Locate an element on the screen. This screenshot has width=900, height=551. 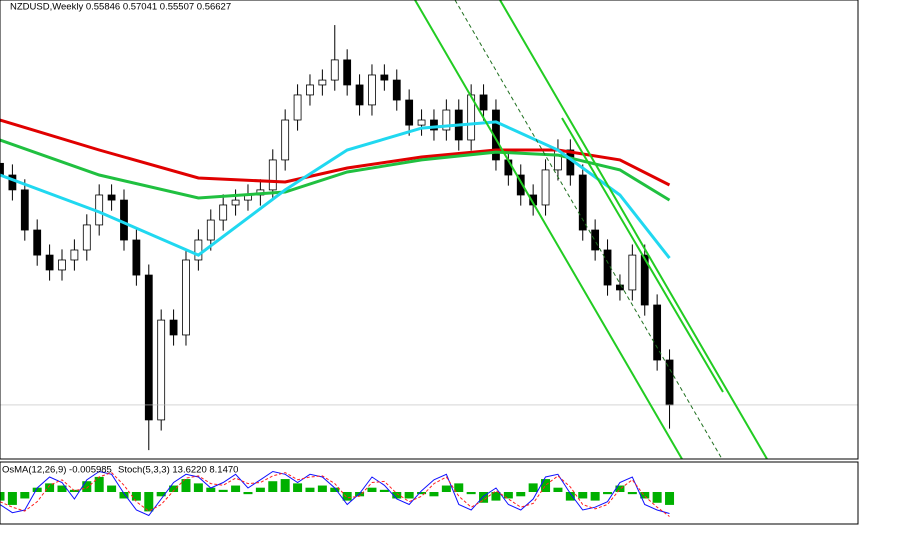
moving-average is located at coordinates (335, 152).